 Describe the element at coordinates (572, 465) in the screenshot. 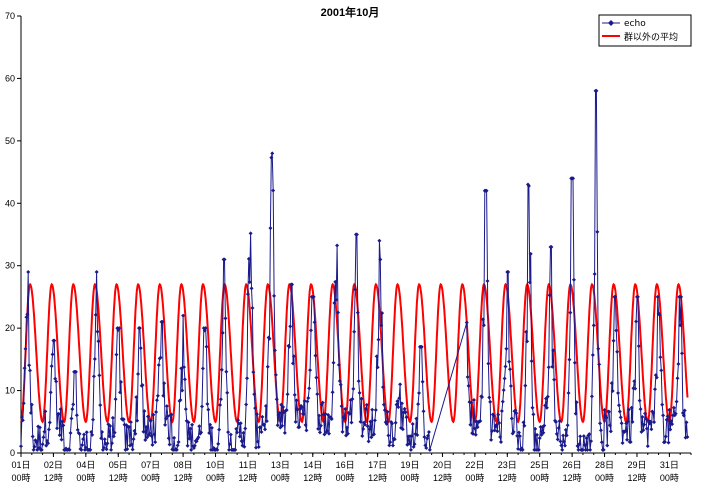

I see `x-tick-label-day: 26日` at that location.